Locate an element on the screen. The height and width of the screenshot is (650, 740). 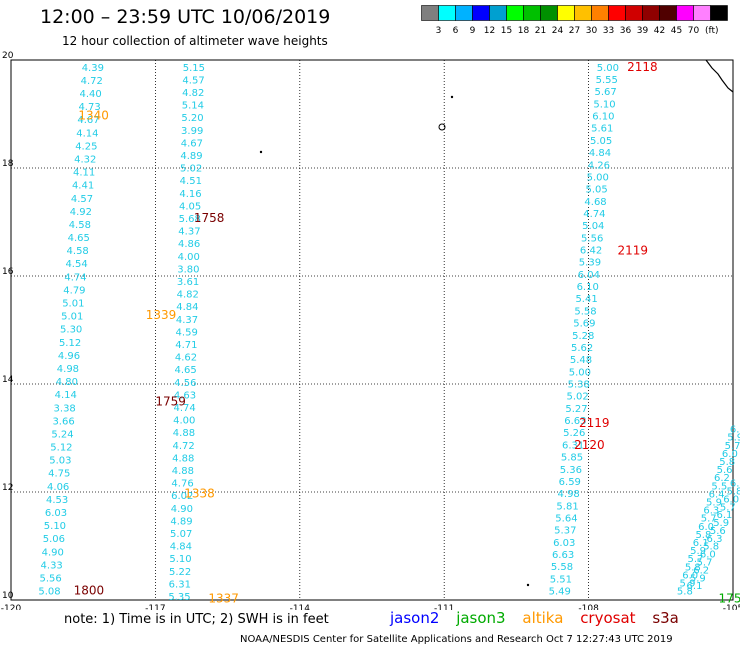
color-scale-label: 24 is located at coordinates (558, 31).